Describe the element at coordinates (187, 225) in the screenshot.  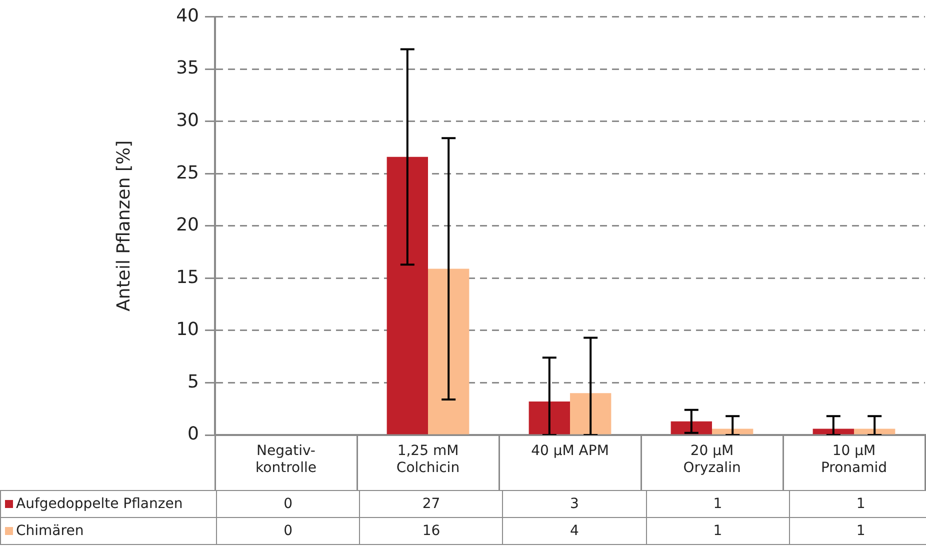
I see `y-tick-label: 20` at that location.